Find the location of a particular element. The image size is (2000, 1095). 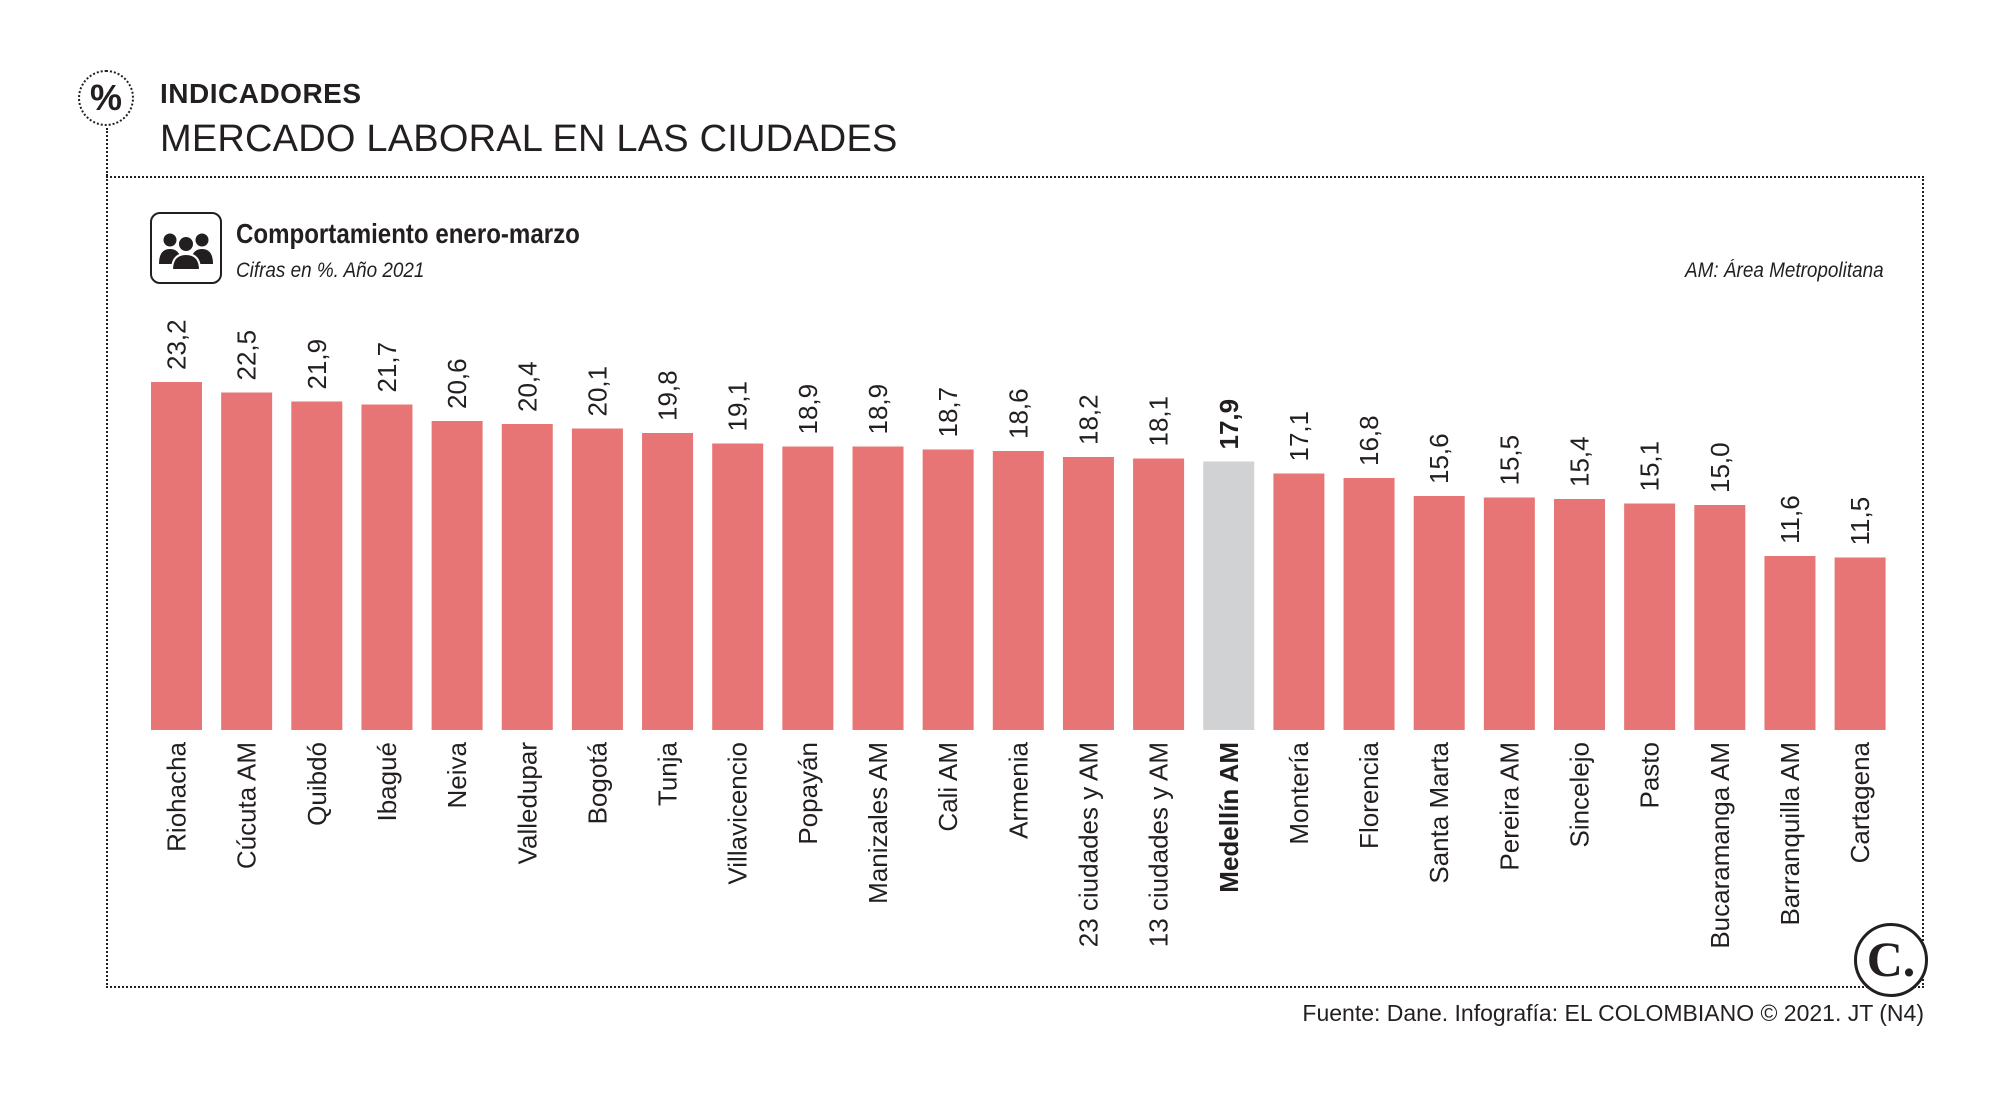

category-label-11: Cali AM is located at coordinates (948, 787).